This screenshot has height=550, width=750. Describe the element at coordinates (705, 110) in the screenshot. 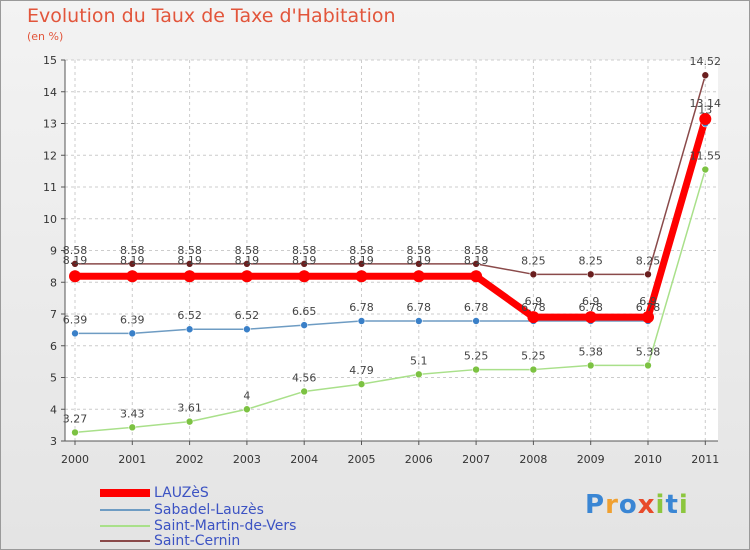

I see `data-label: 13` at that location.